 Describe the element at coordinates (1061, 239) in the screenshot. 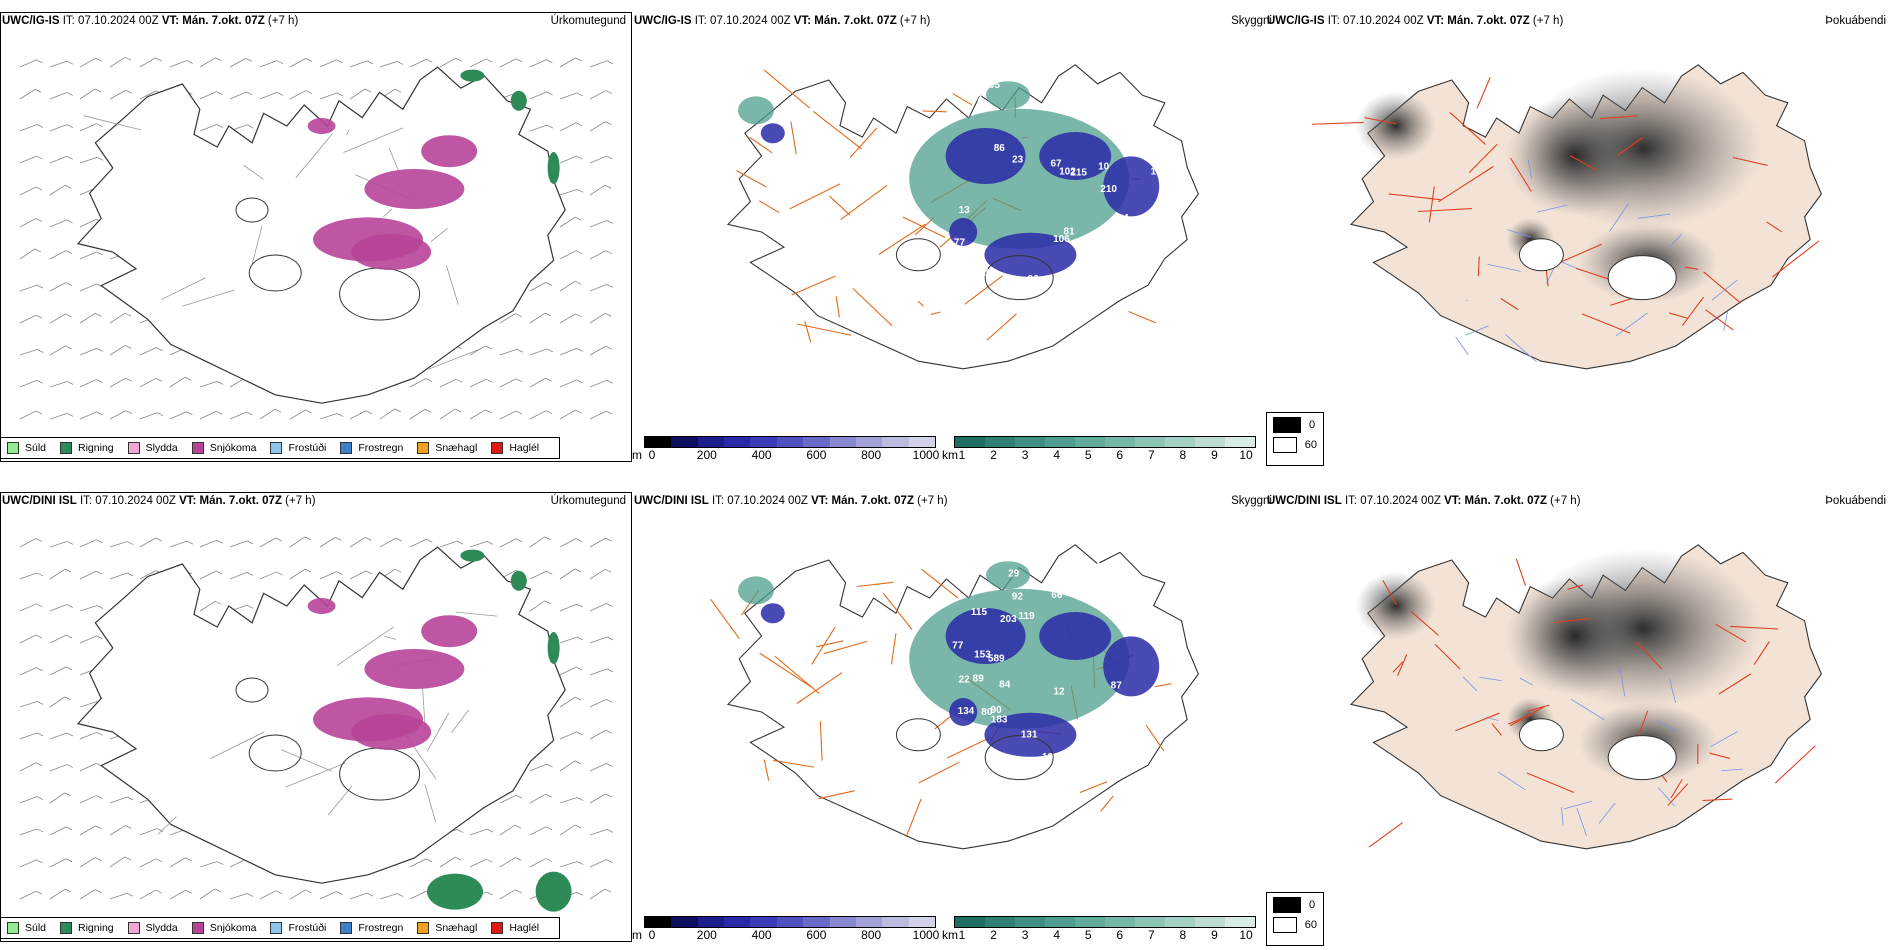

I see `cloudbase-value: 106` at that location.